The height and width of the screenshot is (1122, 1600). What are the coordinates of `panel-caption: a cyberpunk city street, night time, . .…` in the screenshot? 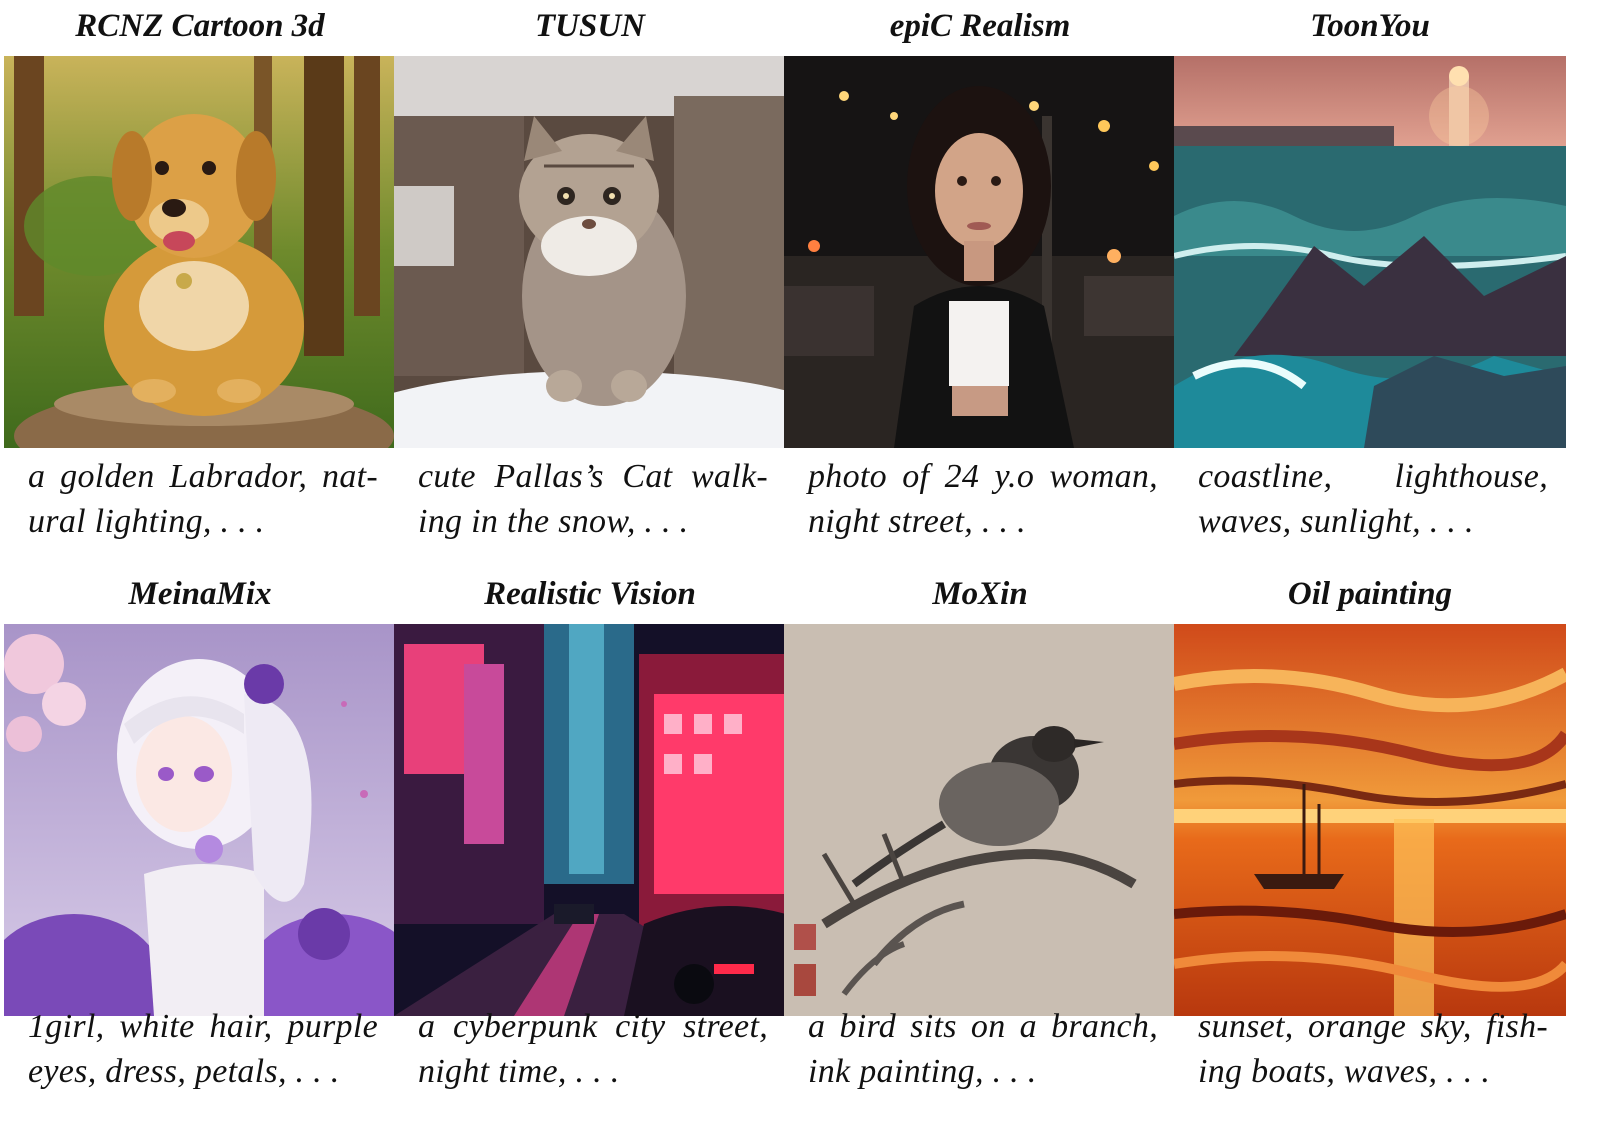 It's located at (593, 1049).